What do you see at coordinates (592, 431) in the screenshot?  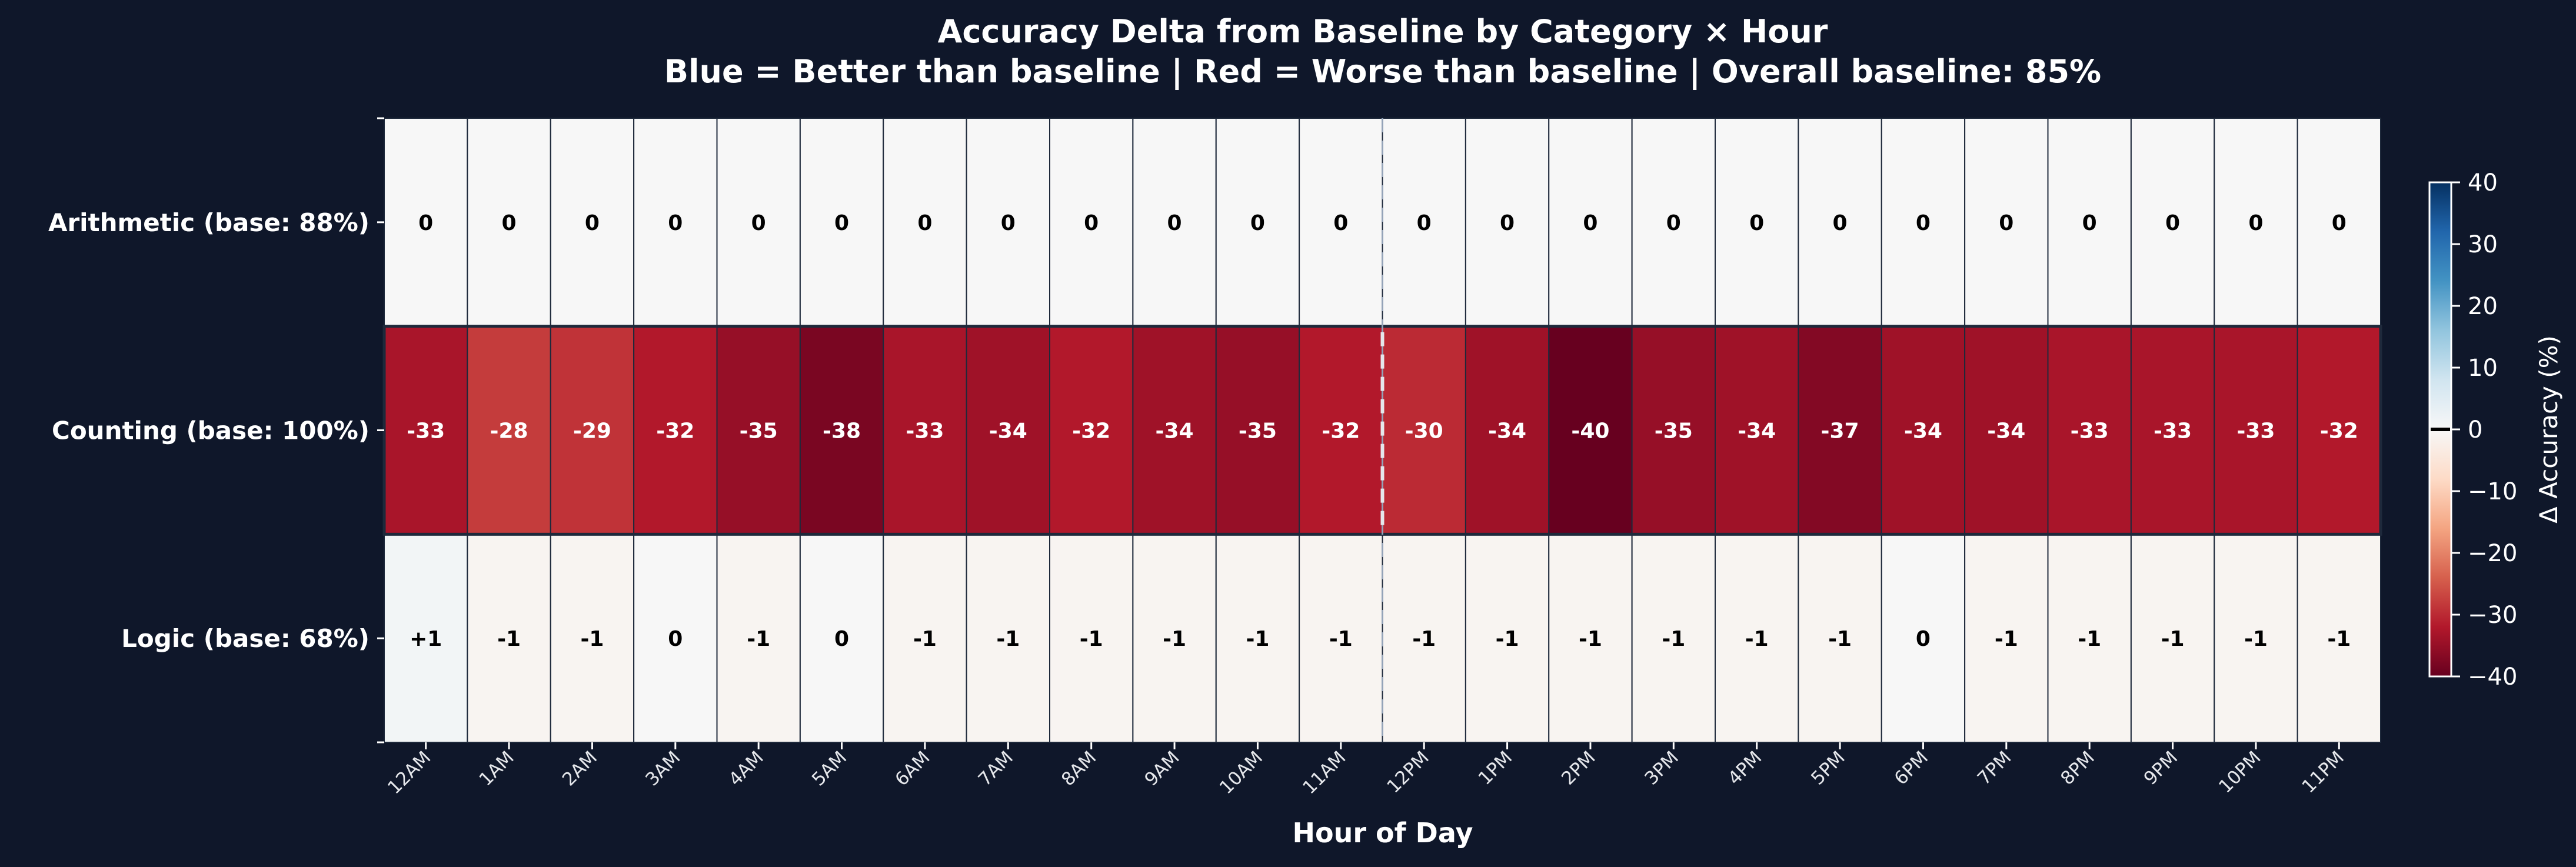 I see `cell-value-label: -29` at bounding box center [592, 431].